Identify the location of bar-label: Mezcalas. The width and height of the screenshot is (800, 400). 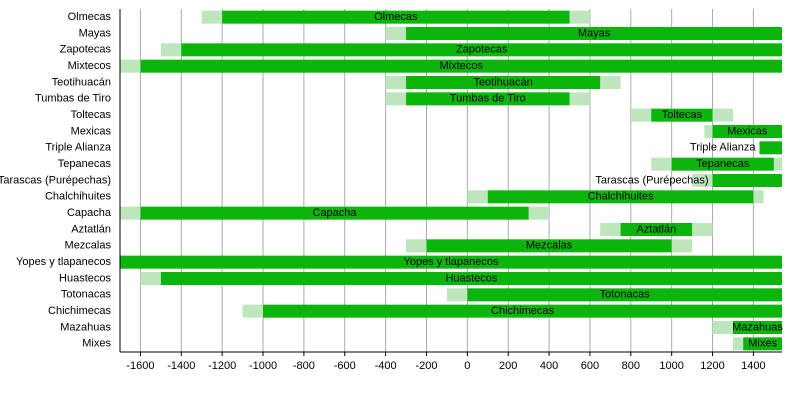
(549, 246).